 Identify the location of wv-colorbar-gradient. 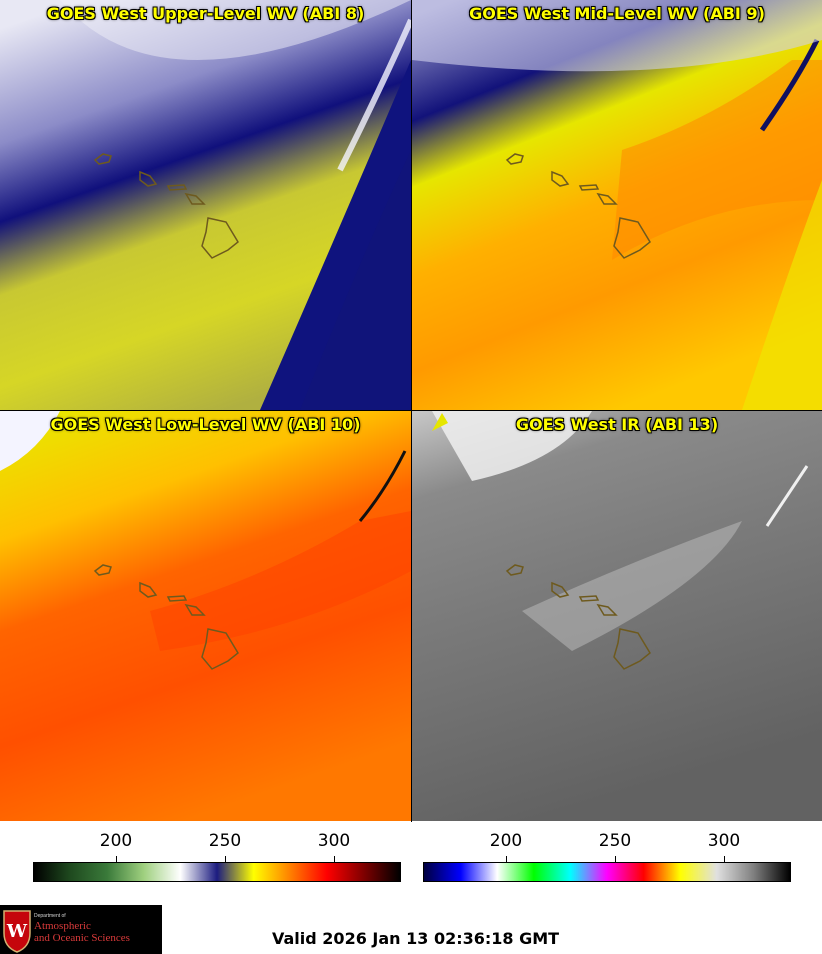
(217, 872).